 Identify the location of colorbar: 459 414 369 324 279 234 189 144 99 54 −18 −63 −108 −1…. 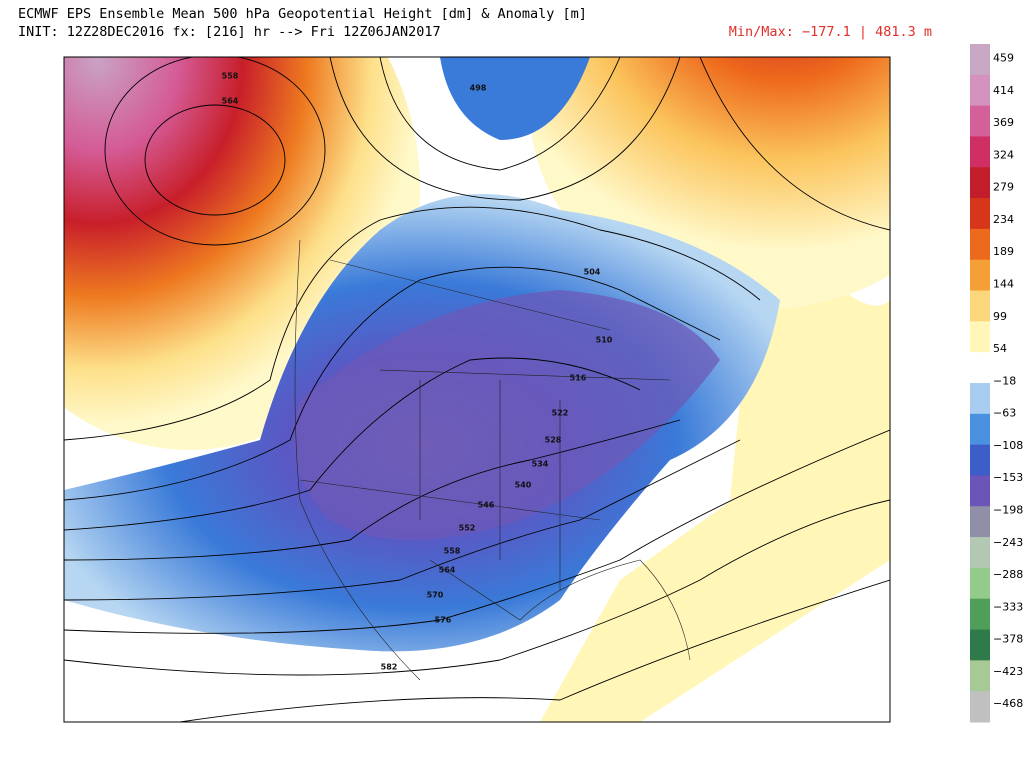
(996, 383).